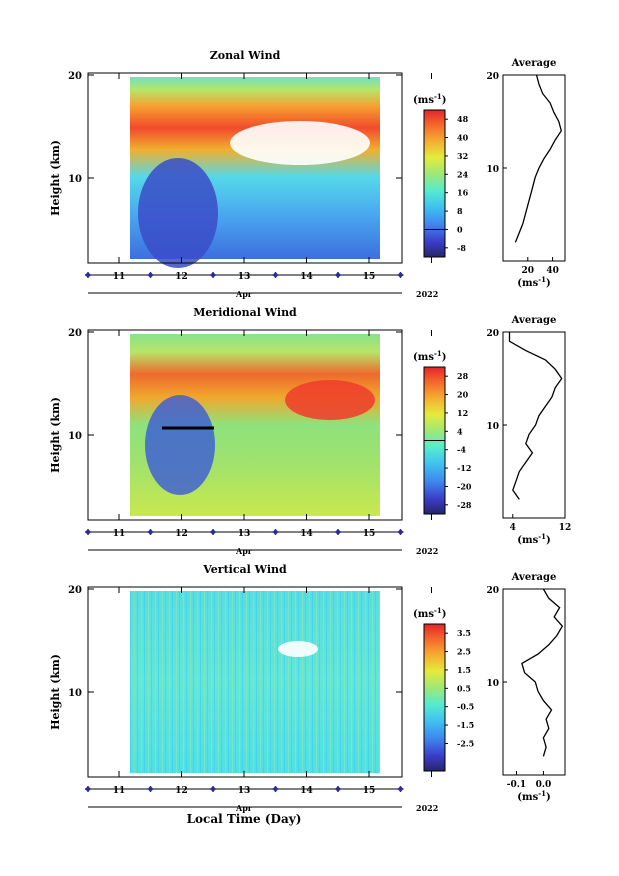 The height and width of the screenshot is (876, 619). I want to click on average-profile: Average 20 10 -0.1 0.0(ms-1), so click(526, 687).